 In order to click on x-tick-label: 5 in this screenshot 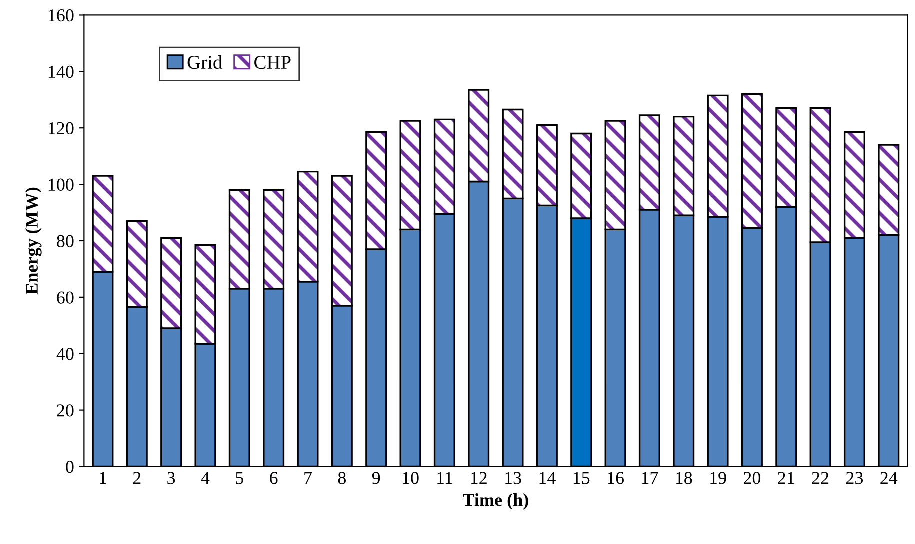, I will do `click(240, 478)`.